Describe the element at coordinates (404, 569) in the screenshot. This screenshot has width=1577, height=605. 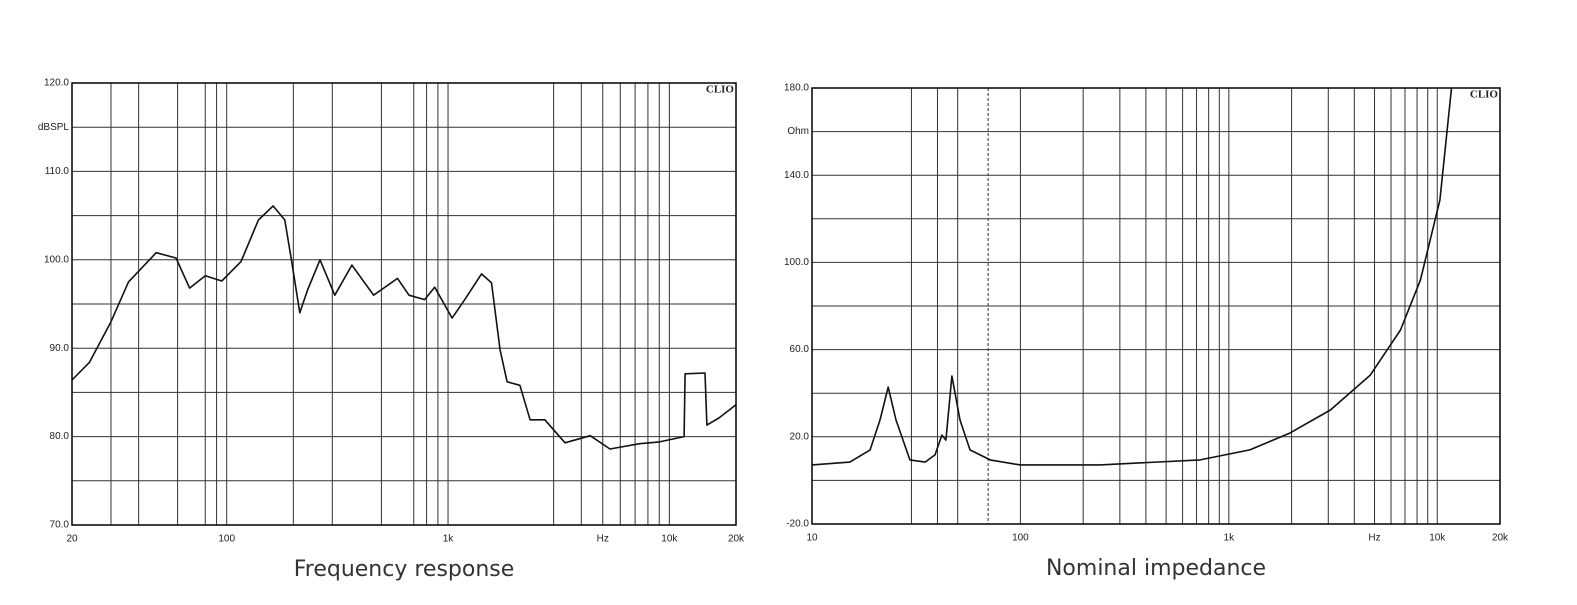
I see `chart-caption: Frequency response` at that location.